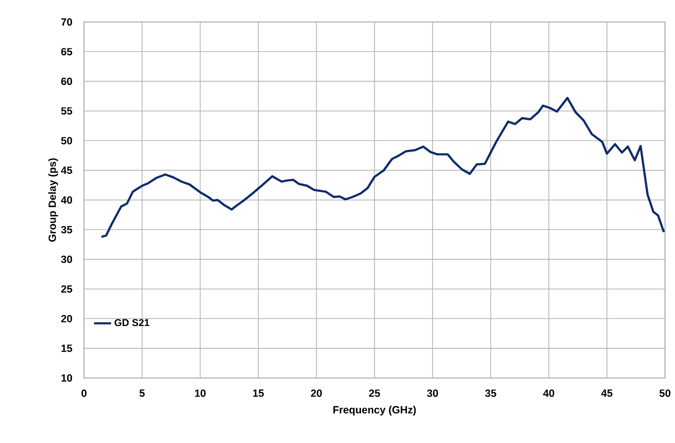  Describe the element at coordinates (67, 348) in the screenshot. I see `y-tick-label: 15` at that location.